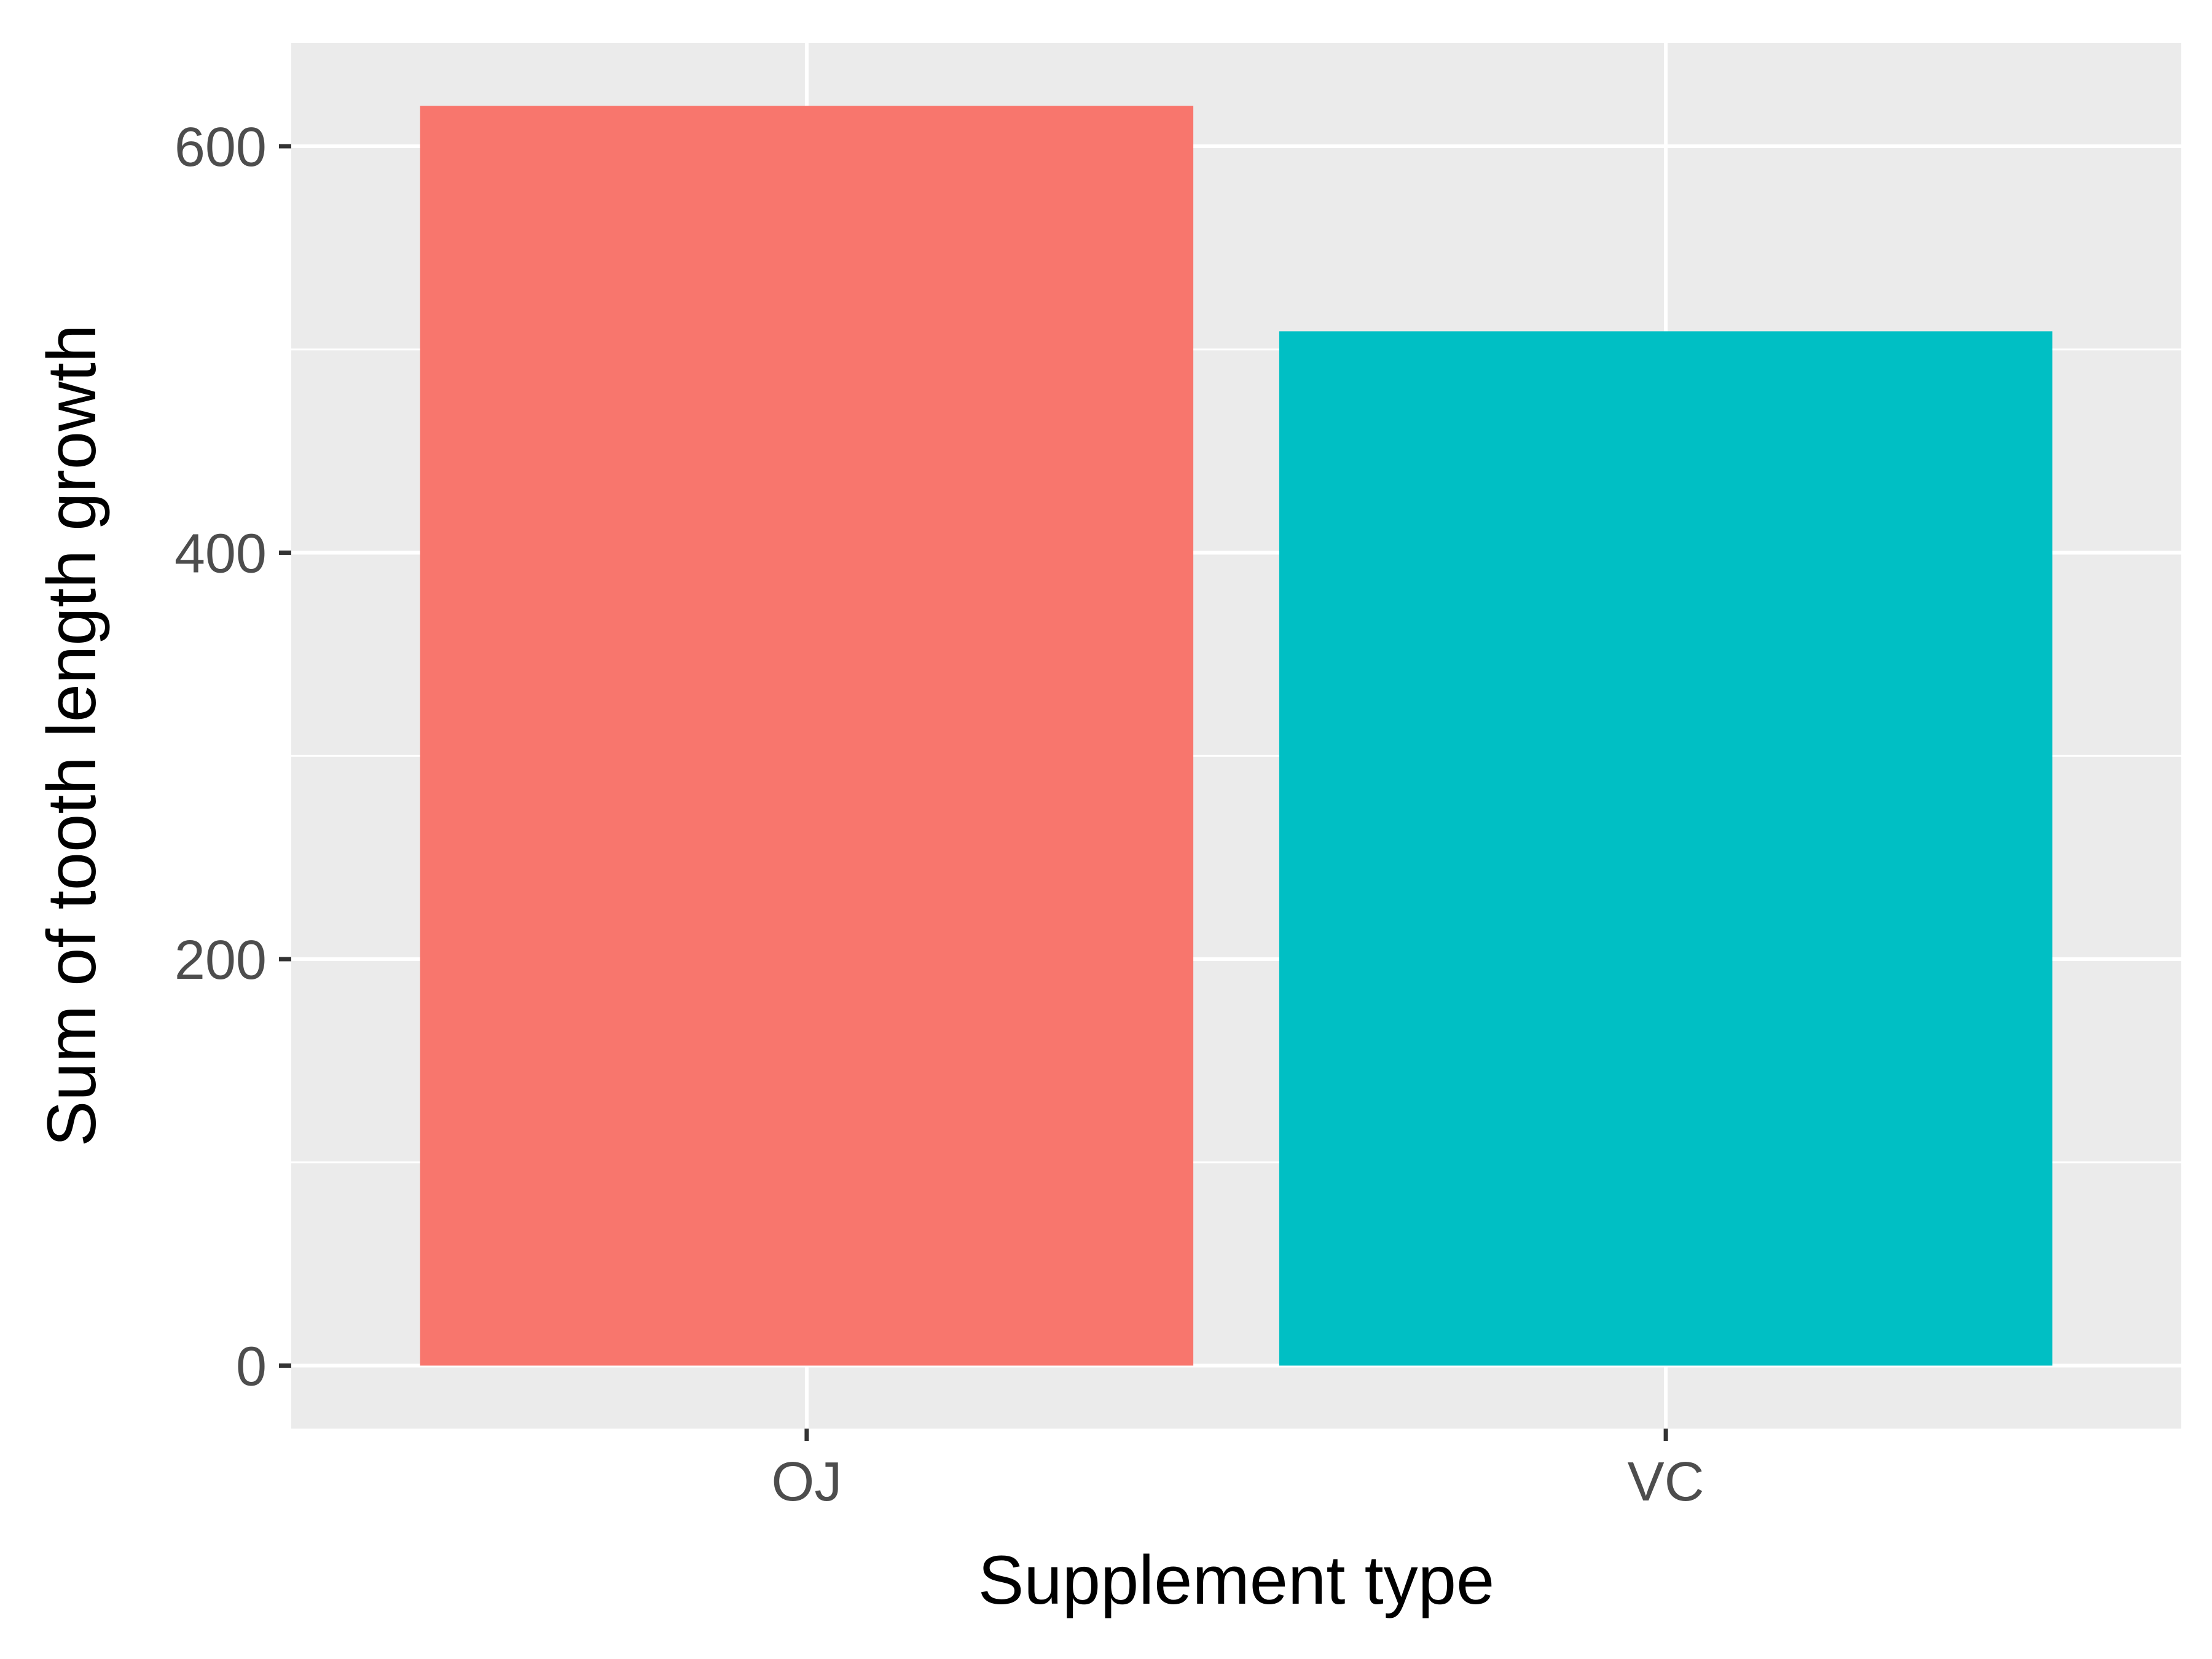  Describe the element at coordinates (251, 1366) in the screenshot. I see `y-tick-label: 0` at that location.